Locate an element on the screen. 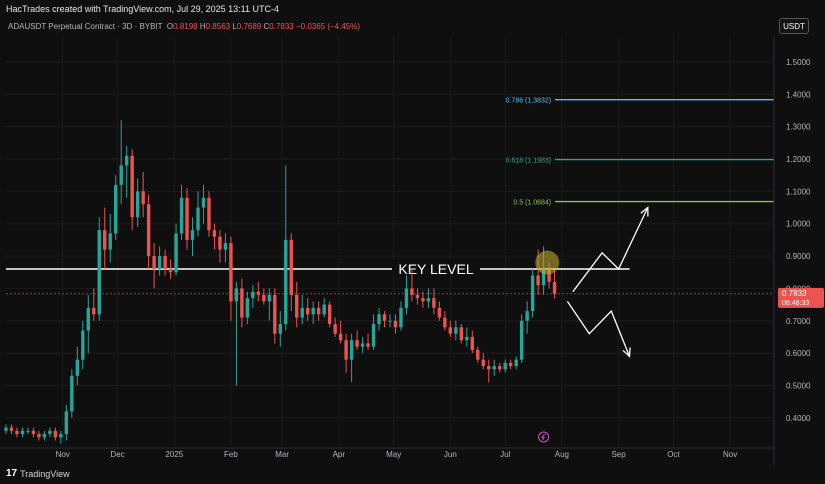  flash-icon is located at coordinates (544, 437).